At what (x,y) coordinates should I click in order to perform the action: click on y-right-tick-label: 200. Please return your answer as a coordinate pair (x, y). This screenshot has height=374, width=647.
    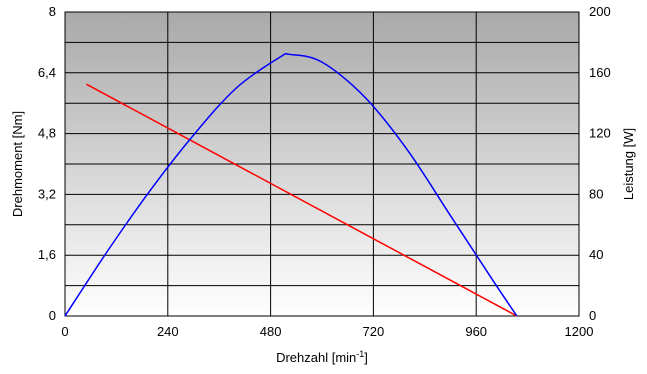
    Looking at the image, I should click on (600, 11).